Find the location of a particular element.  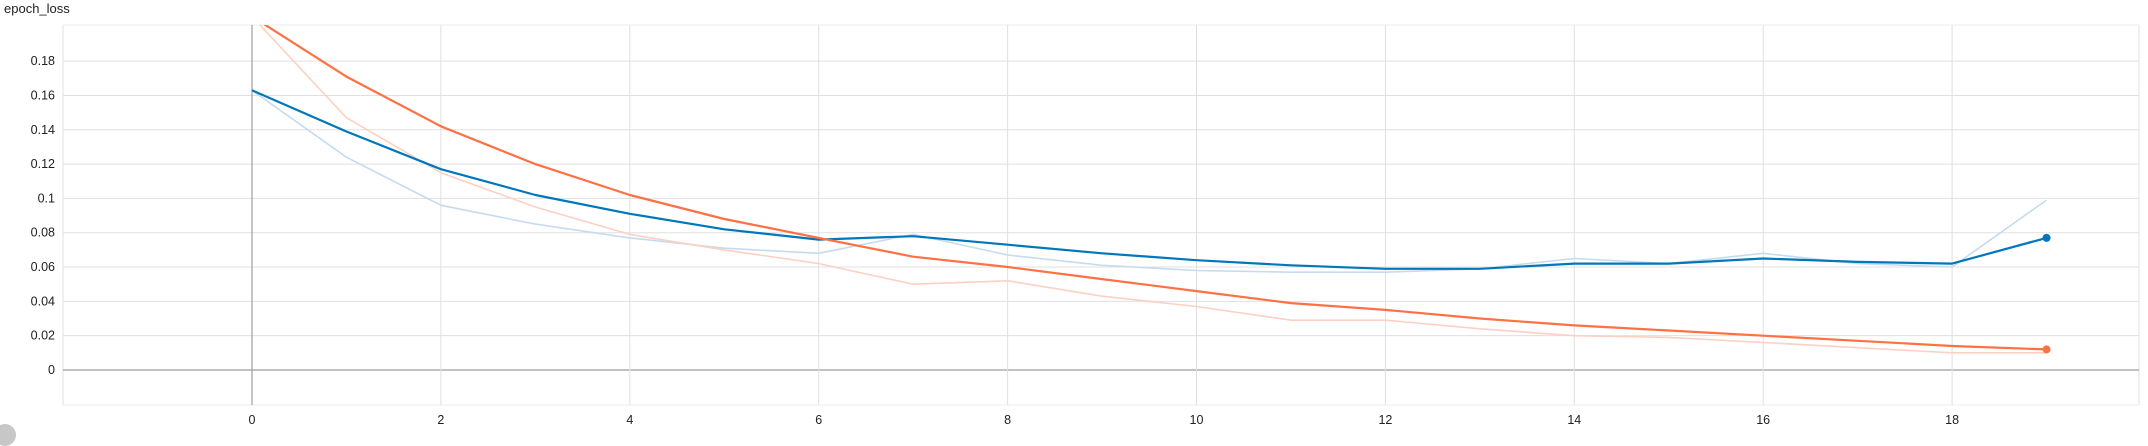

y-tick-label: 0.14 is located at coordinates (43, 130).